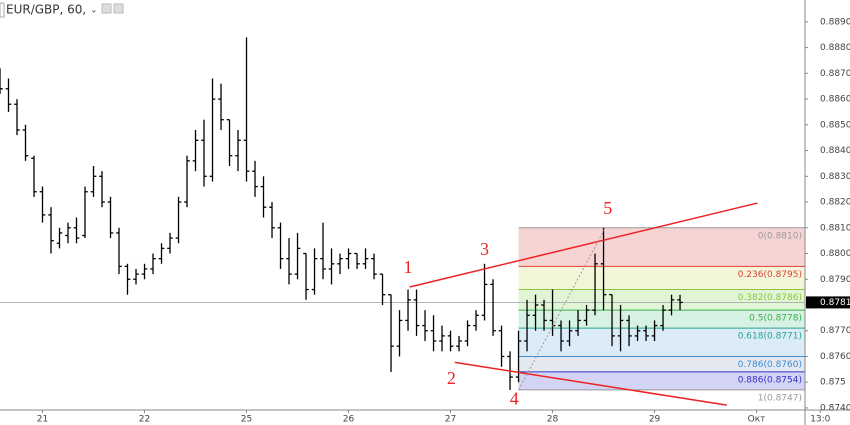 Image resolution: width=850 pixels, height=425 pixels. Describe the element at coordinates (246, 420) in the screenshot. I see `x-tick-label: 25` at that location.